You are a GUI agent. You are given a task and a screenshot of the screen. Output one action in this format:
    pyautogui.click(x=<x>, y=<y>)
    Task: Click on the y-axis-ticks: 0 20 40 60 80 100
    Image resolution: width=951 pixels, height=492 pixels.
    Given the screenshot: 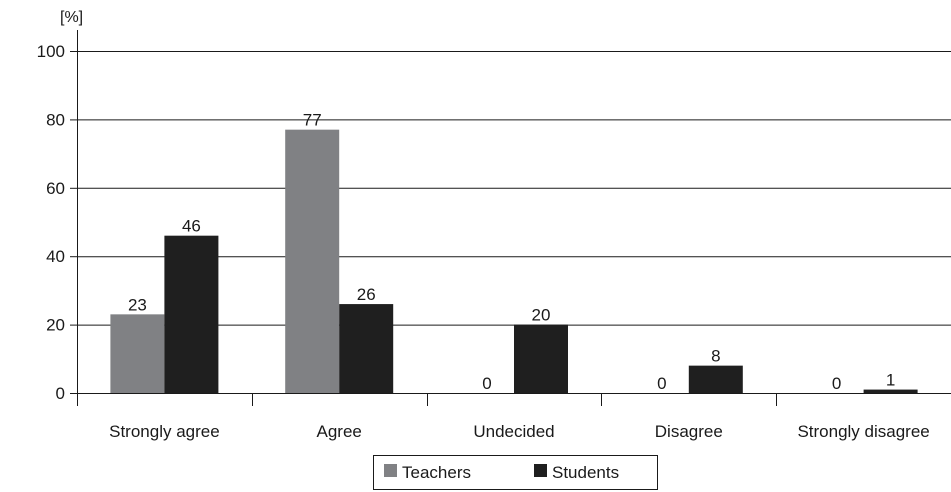 What is the action you would take?
    pyautogui.click(x=57, y=222)
    